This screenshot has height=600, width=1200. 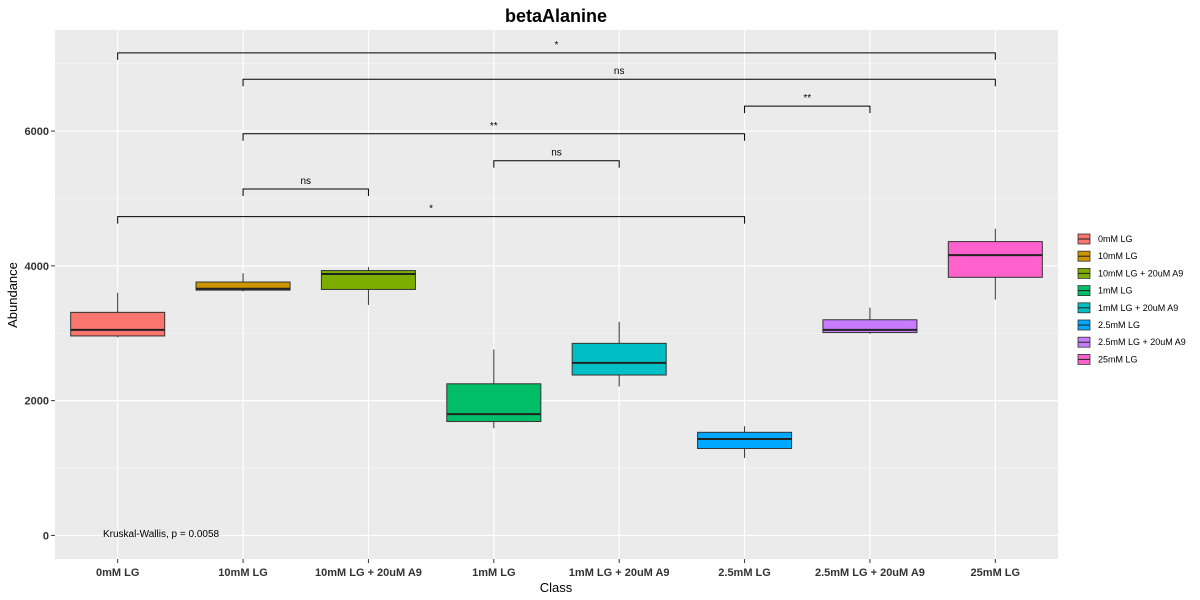 I want to click on legend-item-7: 2.5mM LG + 20uM A9, so click(x=1131, y=342).